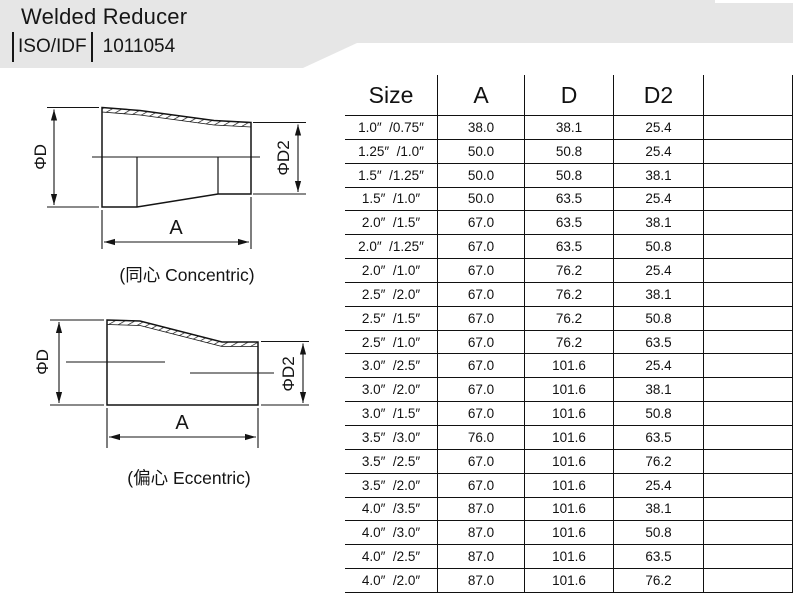  What do you see at coordinates (391, 294) in the screenshot?
I see `cell-size: 2.5″ /2.0″` at bounding box center [391, 294].